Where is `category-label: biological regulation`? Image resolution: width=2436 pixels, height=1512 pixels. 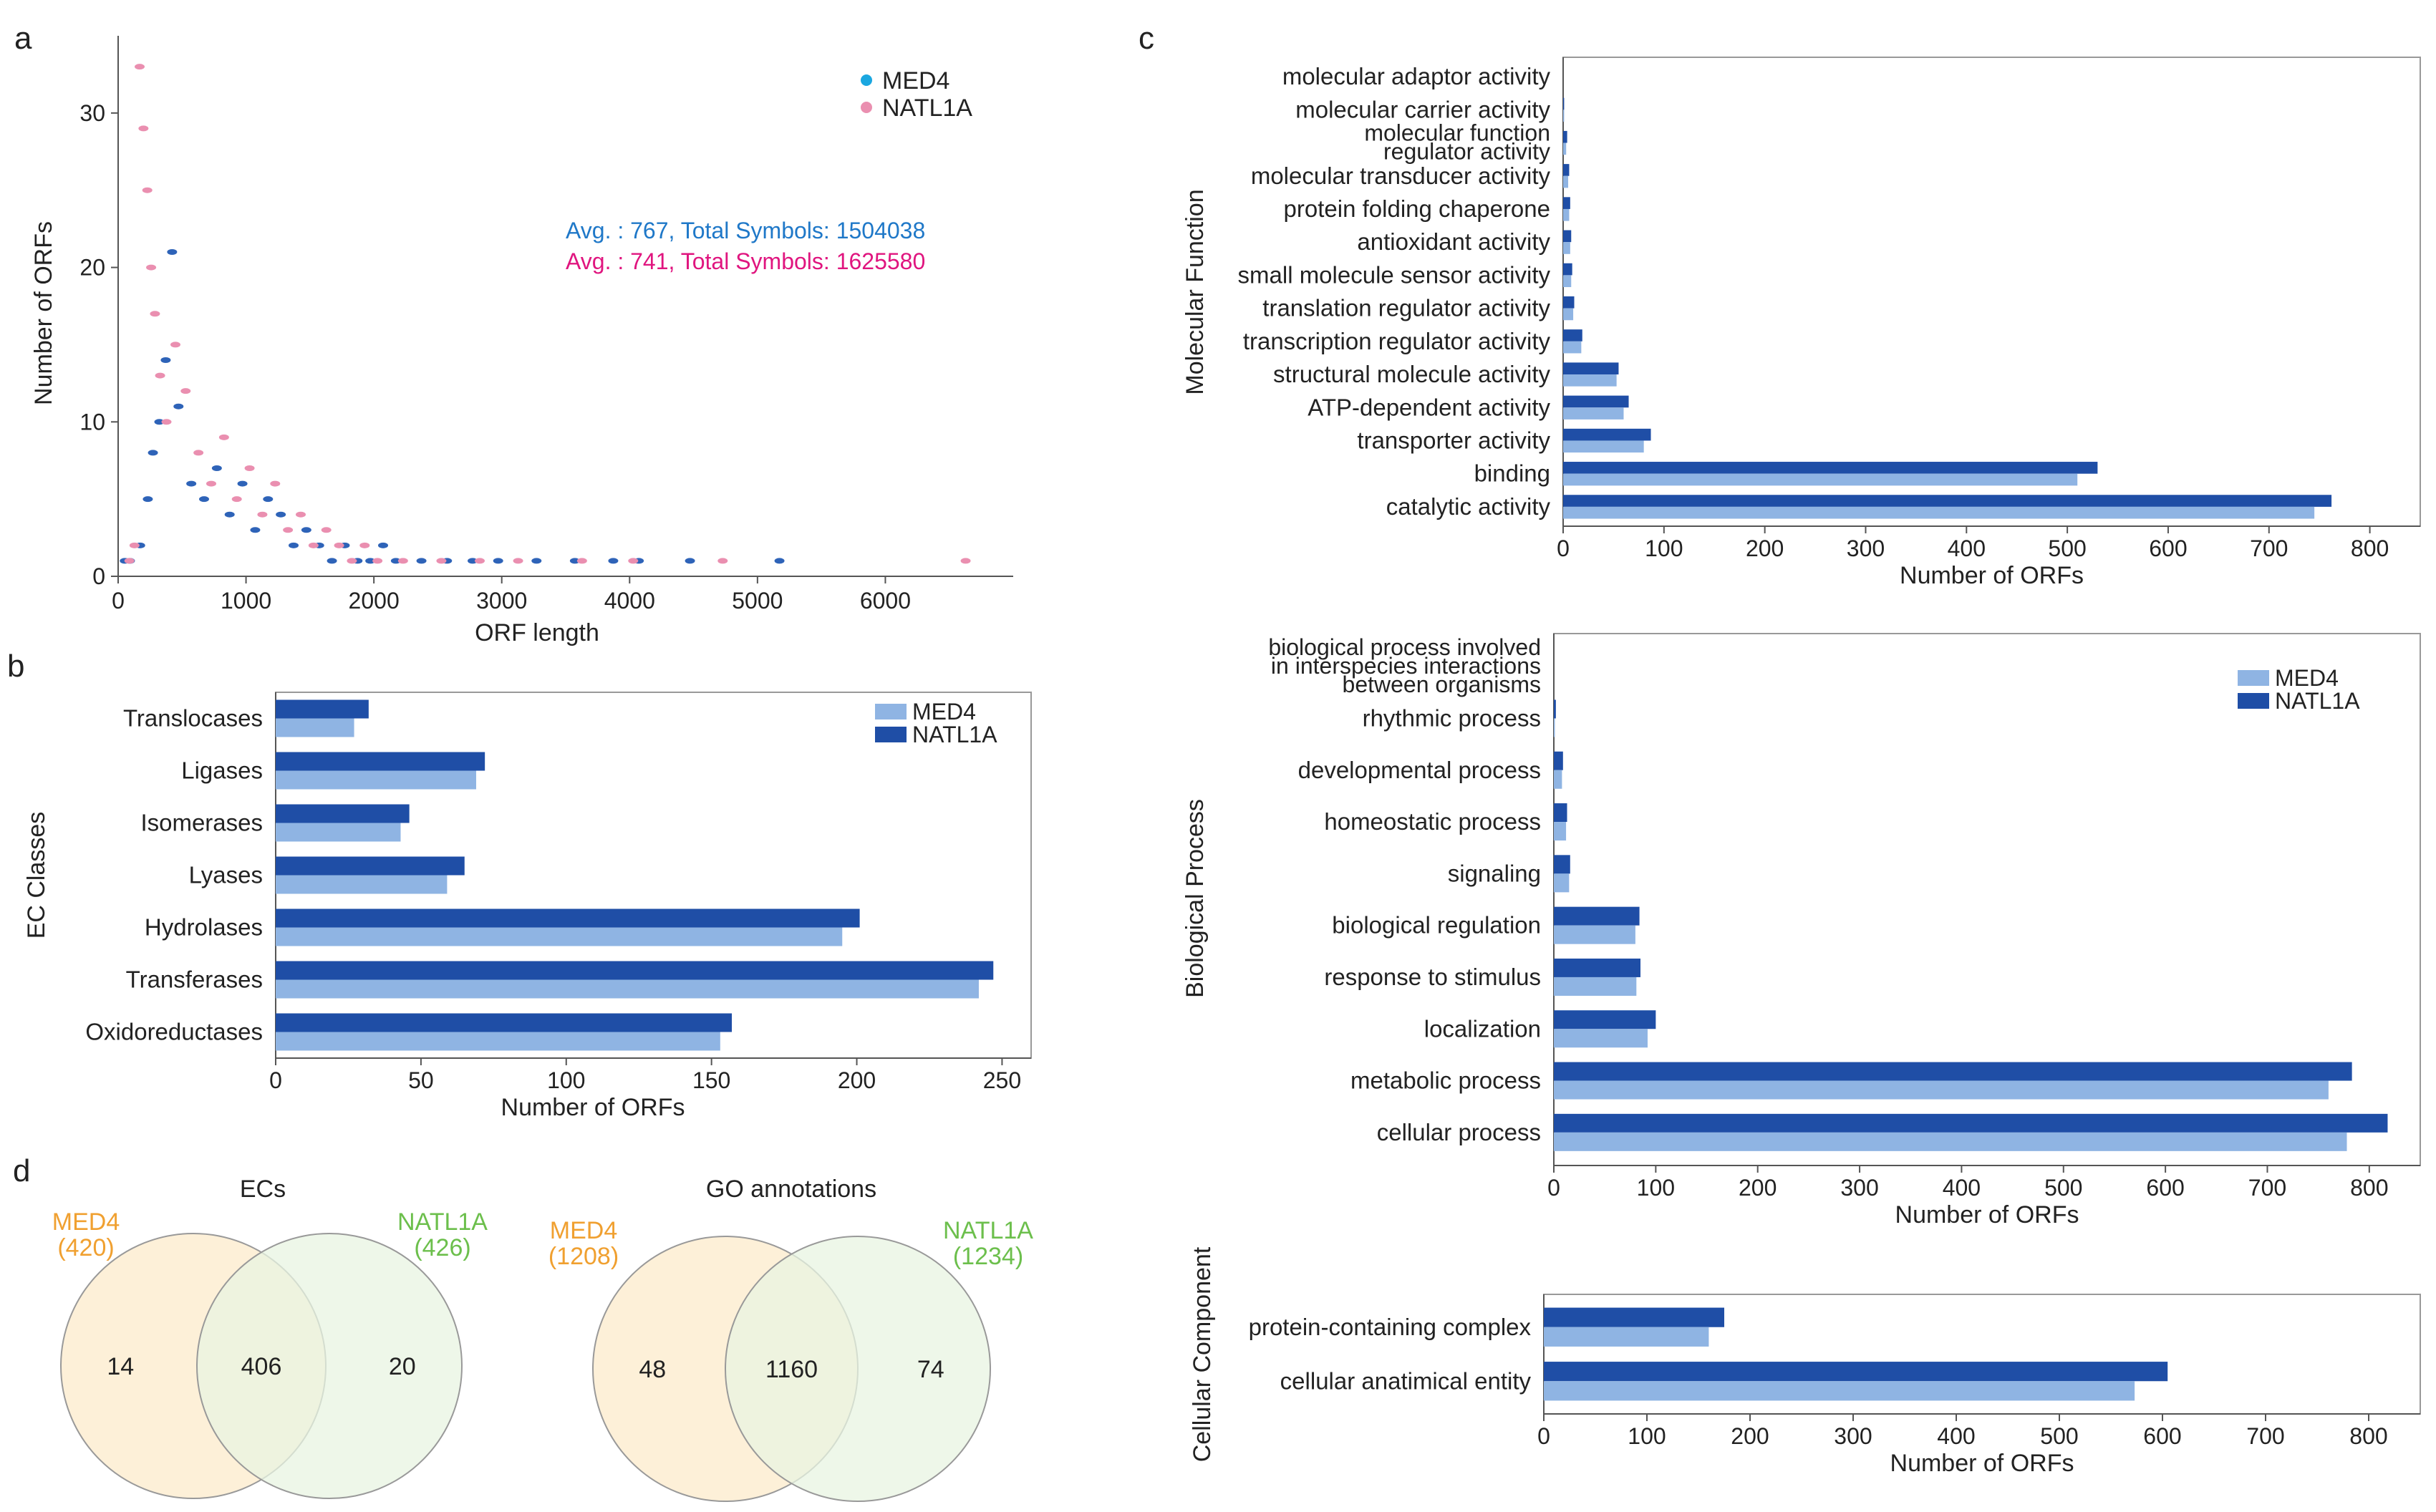
category-label: biological regulation is located at coordinates (1436, 925).